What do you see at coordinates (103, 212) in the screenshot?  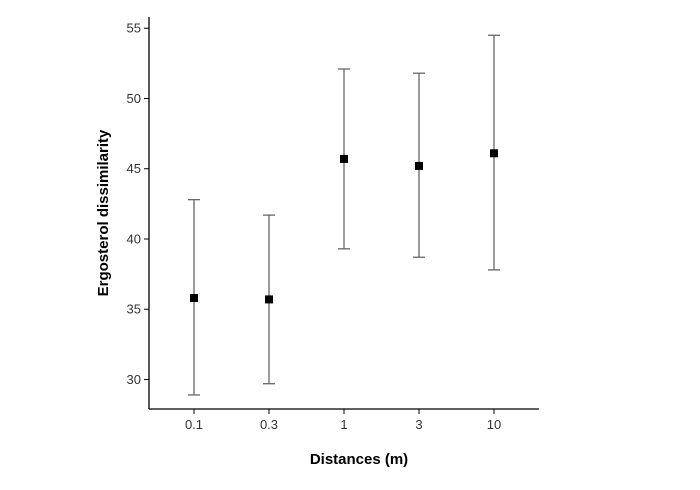 I see `y-axis-title: Ergosterol dissimilarity` at bounding box center [103, 212].